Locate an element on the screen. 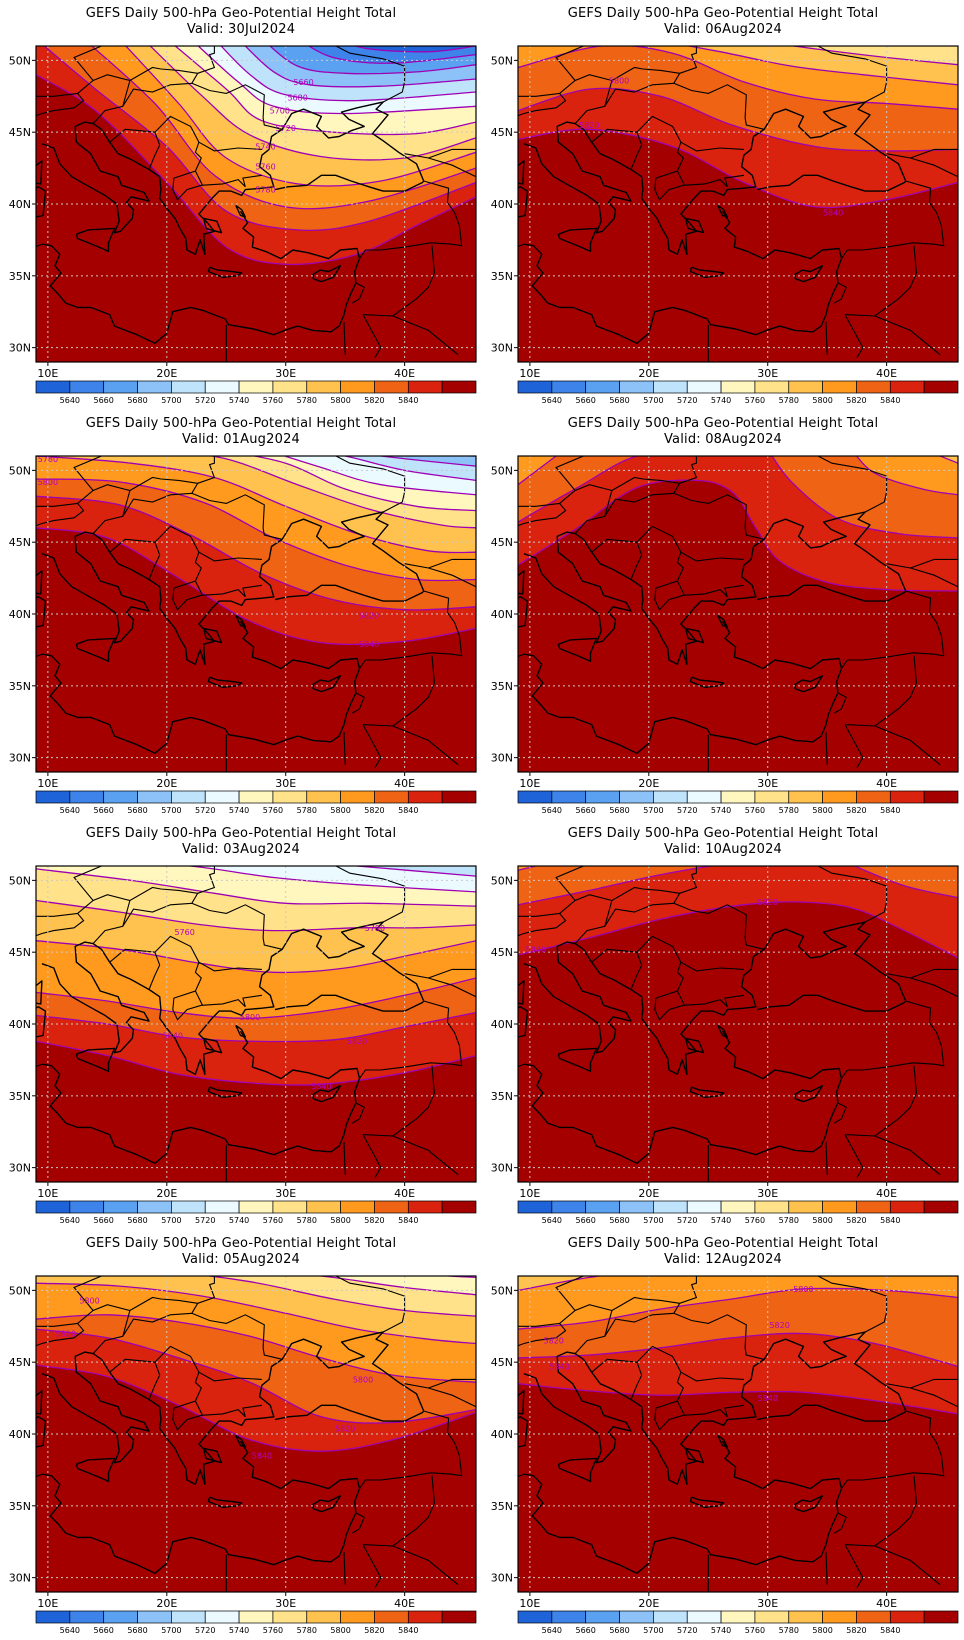 The width and height of the screenshot is (964, 1640). colorbar-label: 5640 is located at coordinates (552, 1630).